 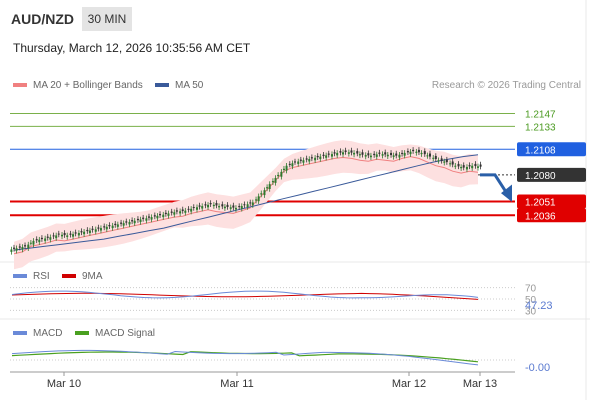 I want to click on rsi-ma-line, so click(x=245, y=296).